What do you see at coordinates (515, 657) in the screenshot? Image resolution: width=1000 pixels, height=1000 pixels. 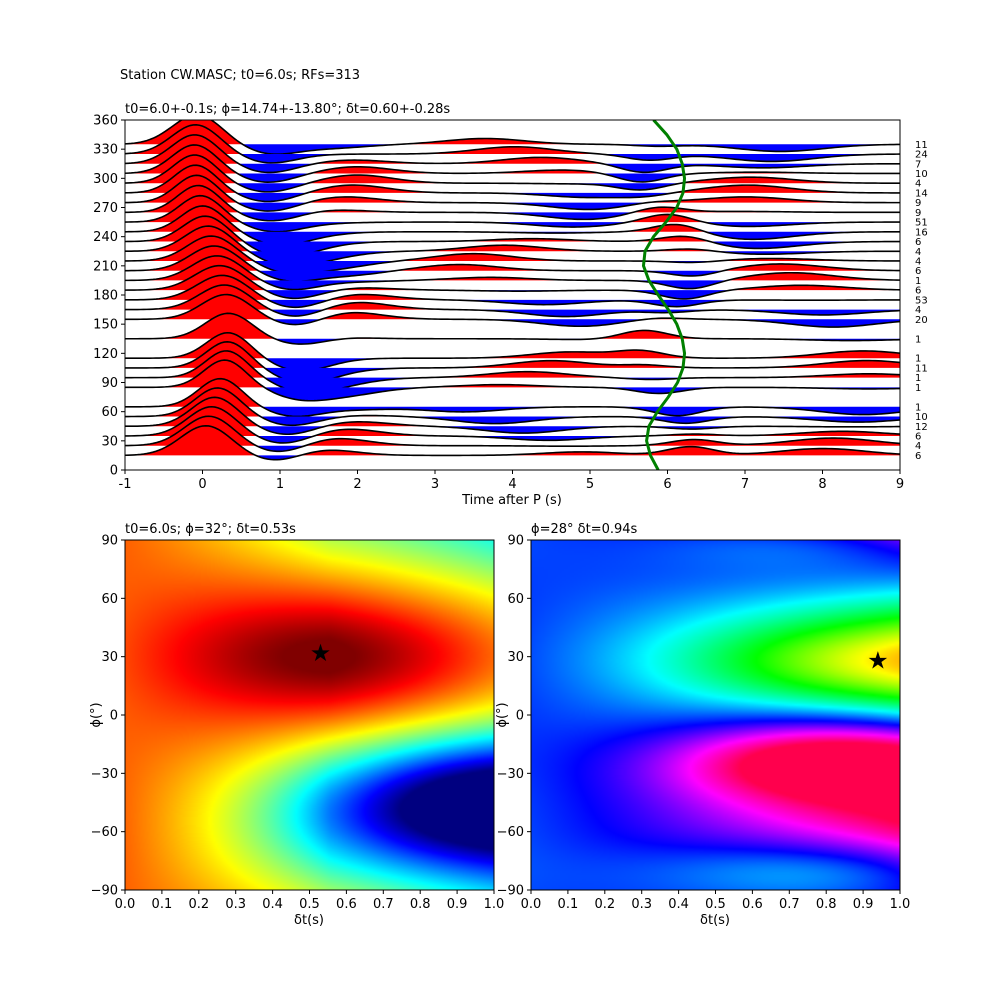 I see `y-tick-label: 30` at bounding box center [515, 657].